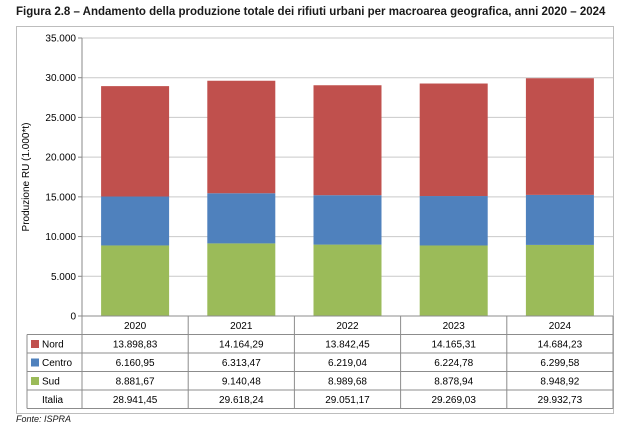 This screenshot has height=428, width=628. What do you see at coordinates (347, 400) in the screenshot?
I see `table-cell-total: 29.051,17` at bounding box center [347, 400].